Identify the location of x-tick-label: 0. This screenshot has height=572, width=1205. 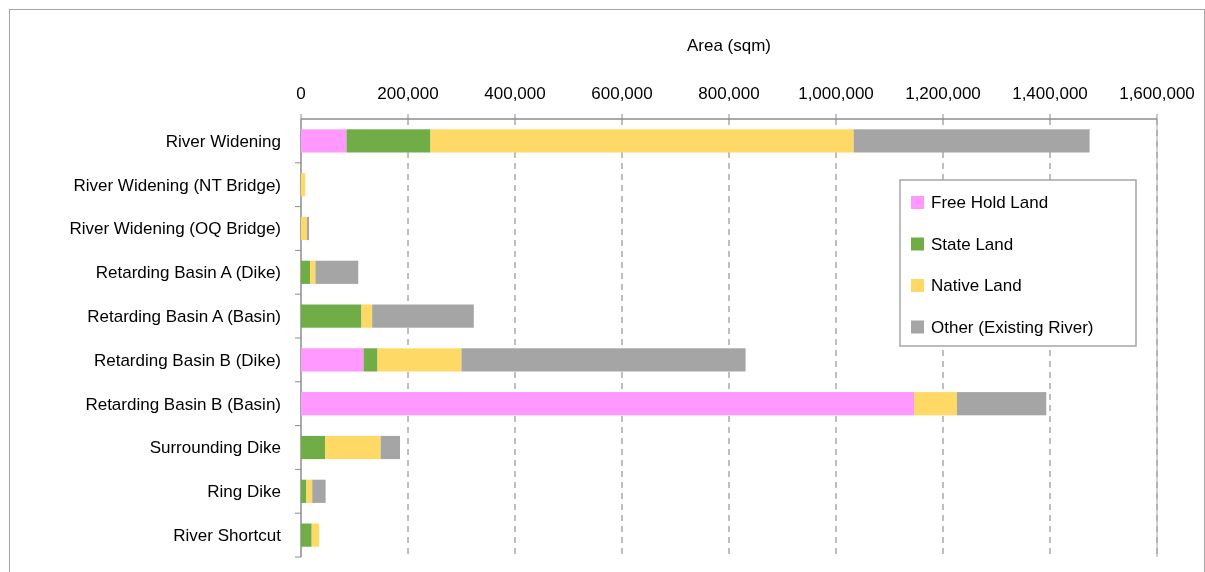
(301, 93).